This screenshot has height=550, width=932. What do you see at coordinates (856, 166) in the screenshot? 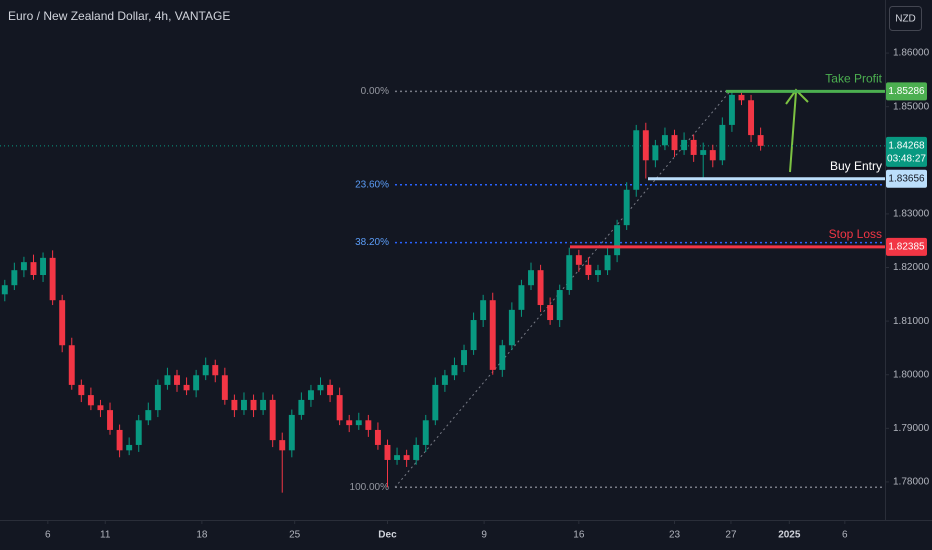
I see `level-name: Buy Entry` at bounding box center [856, 166].